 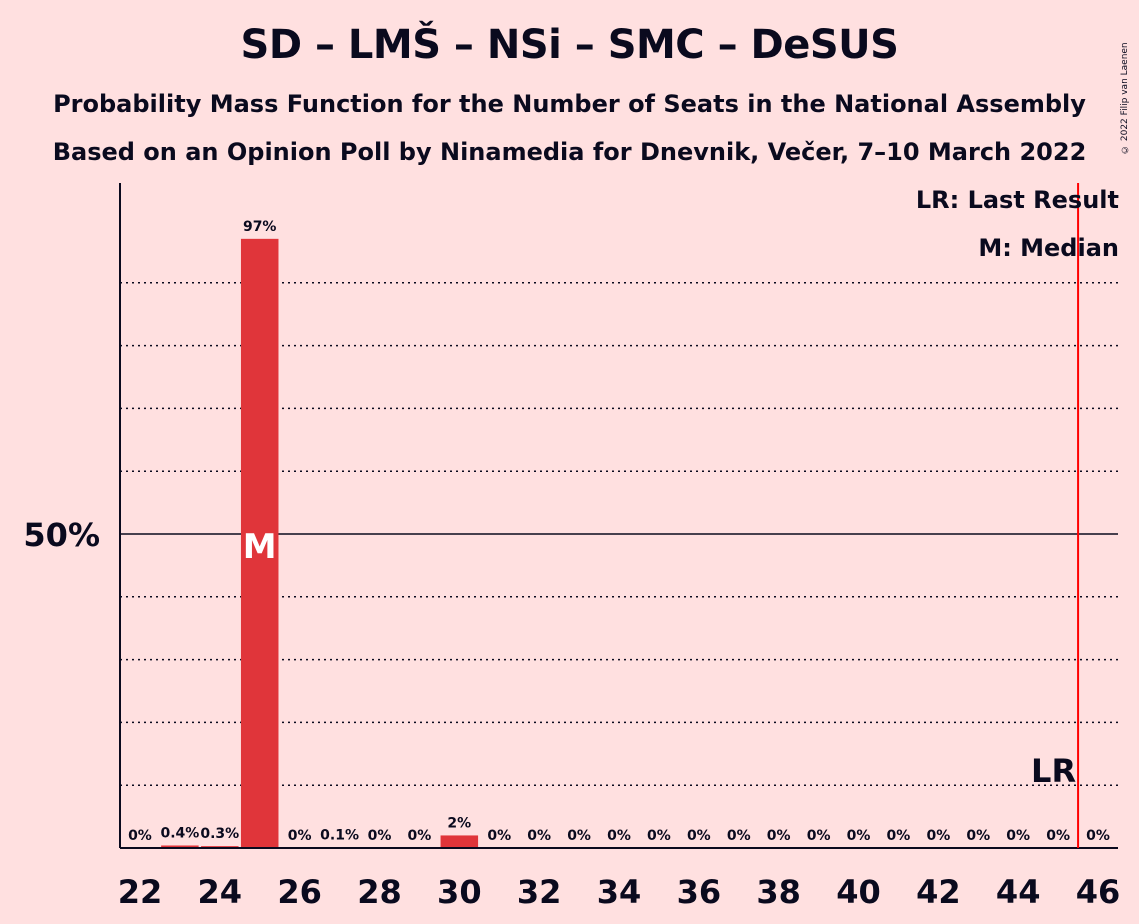 What do you see at coordinates (819, 836) in the screenshot?
I see `bar-label-39: 0%` at bounding box center [819, 836].